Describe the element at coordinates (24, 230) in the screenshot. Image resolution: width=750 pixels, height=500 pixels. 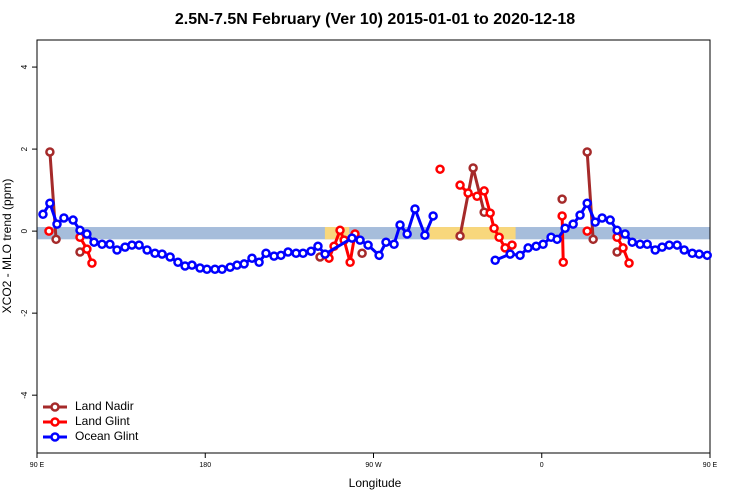
I see `y-tick-label: 0` at that location.